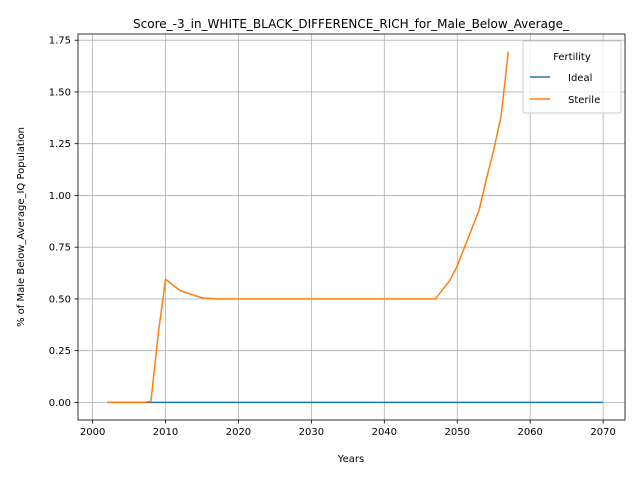  What do you see at coordinates (60, 351) in the screenshot?
I see `y-tick-label: 0.25` at bounding box center [60, 351].